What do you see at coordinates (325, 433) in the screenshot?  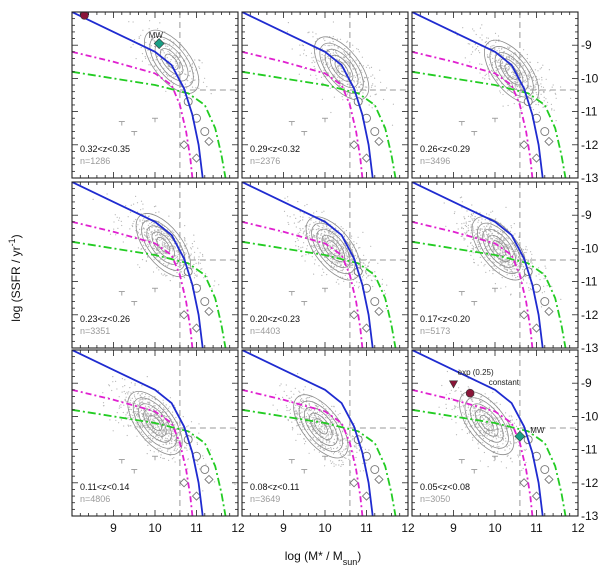 I see `panel-ticks` at bounding box center [325, 433].